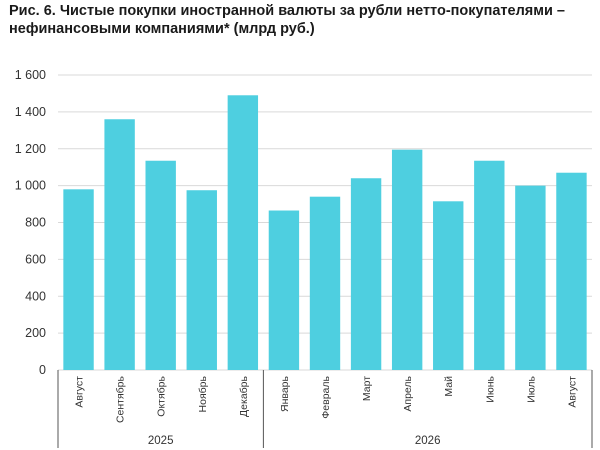  What do you see at coordinates (121, 399) in the screenshot?
I see `x-tick-label: Сентябрь` at bounding box center [121, 399].